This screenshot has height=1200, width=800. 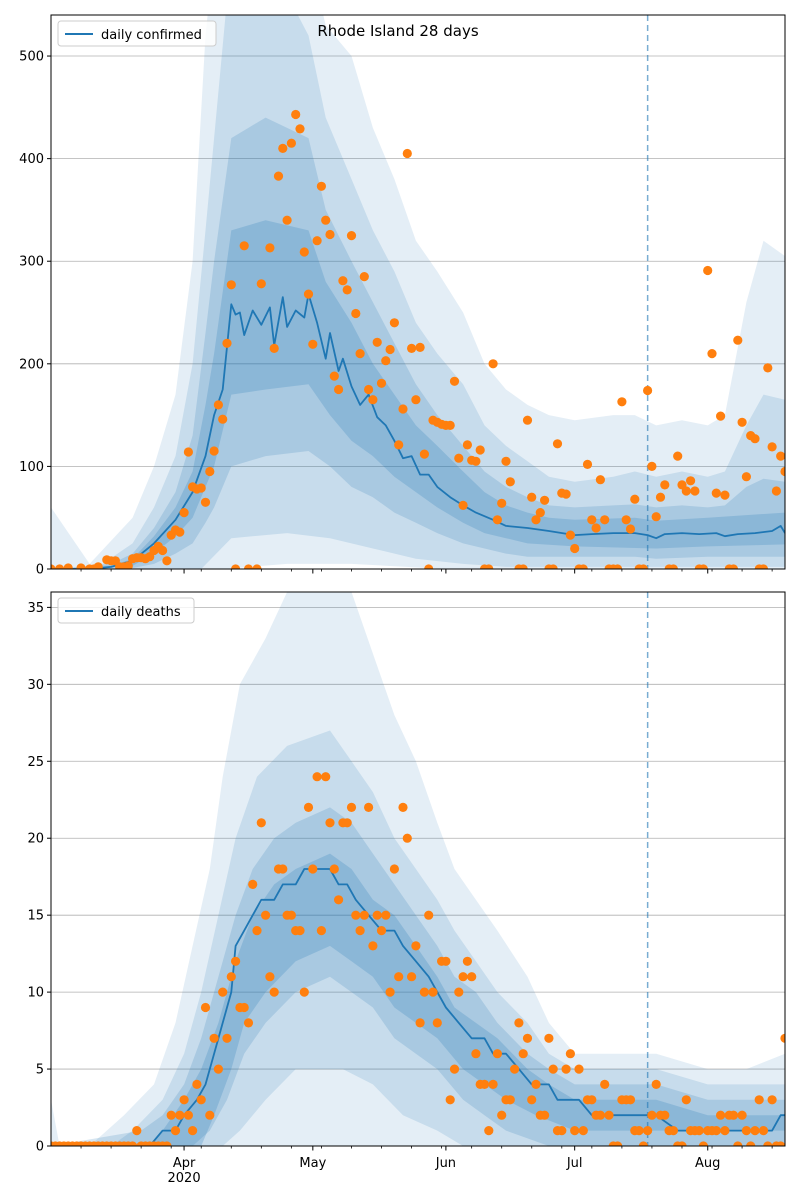 I want to click on confirmed-y-axis: 0 100 200 300 400 500, so click(x=35, y=314).